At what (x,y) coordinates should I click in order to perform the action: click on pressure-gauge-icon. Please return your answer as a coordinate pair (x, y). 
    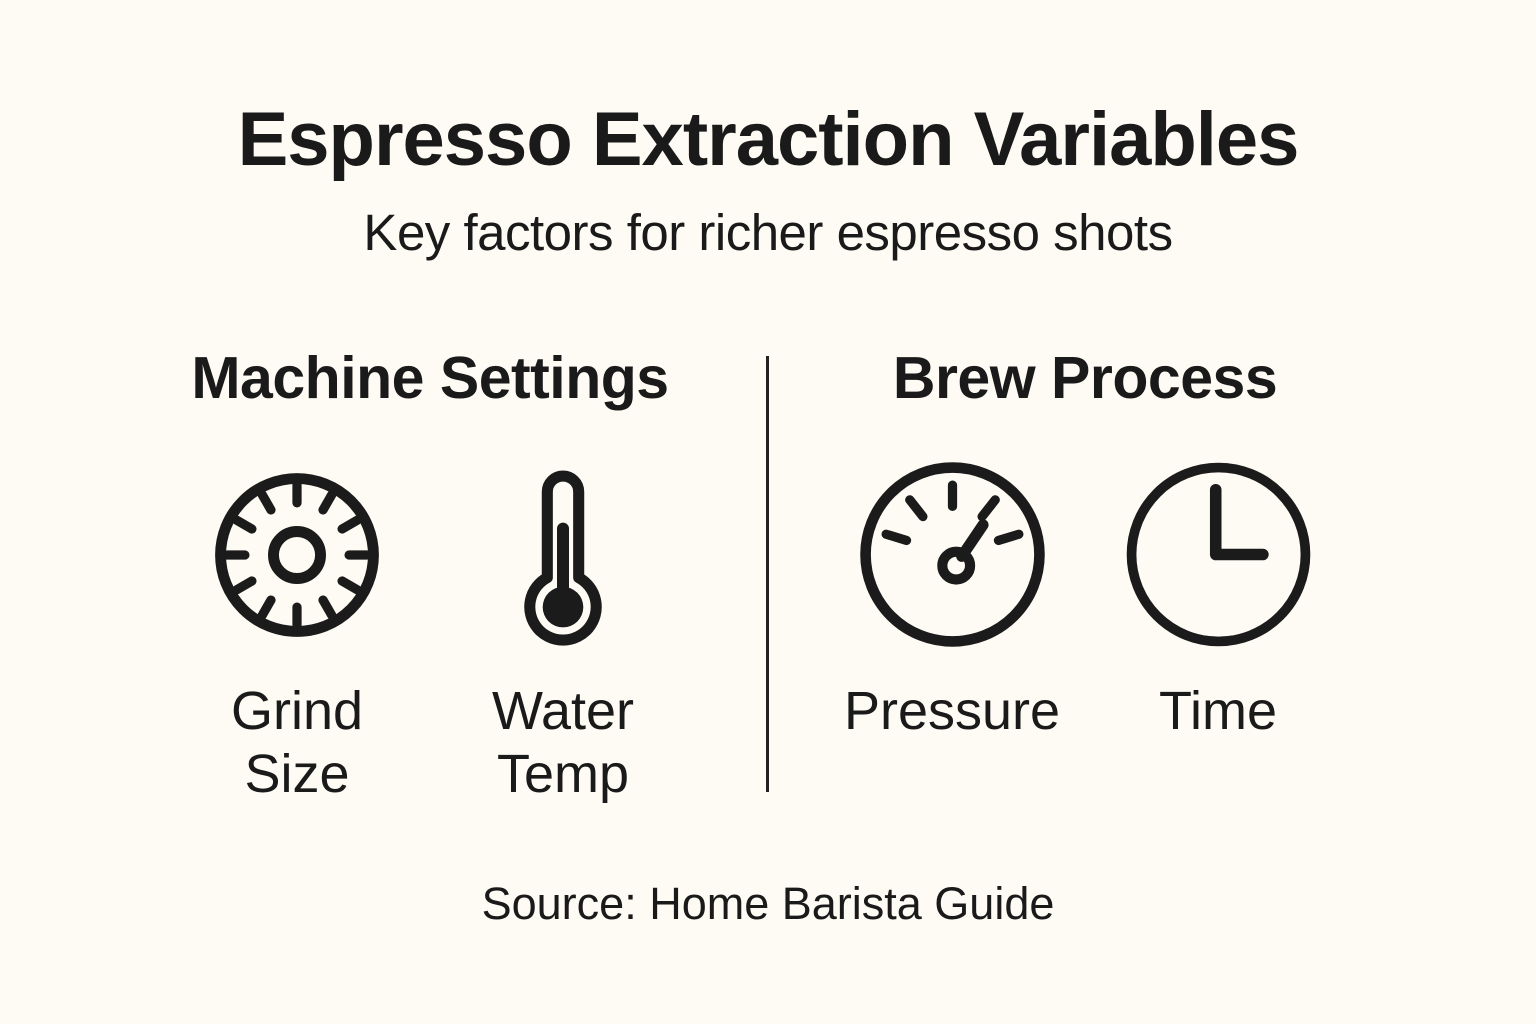
    Looking at the image, I should click on (952, 554).